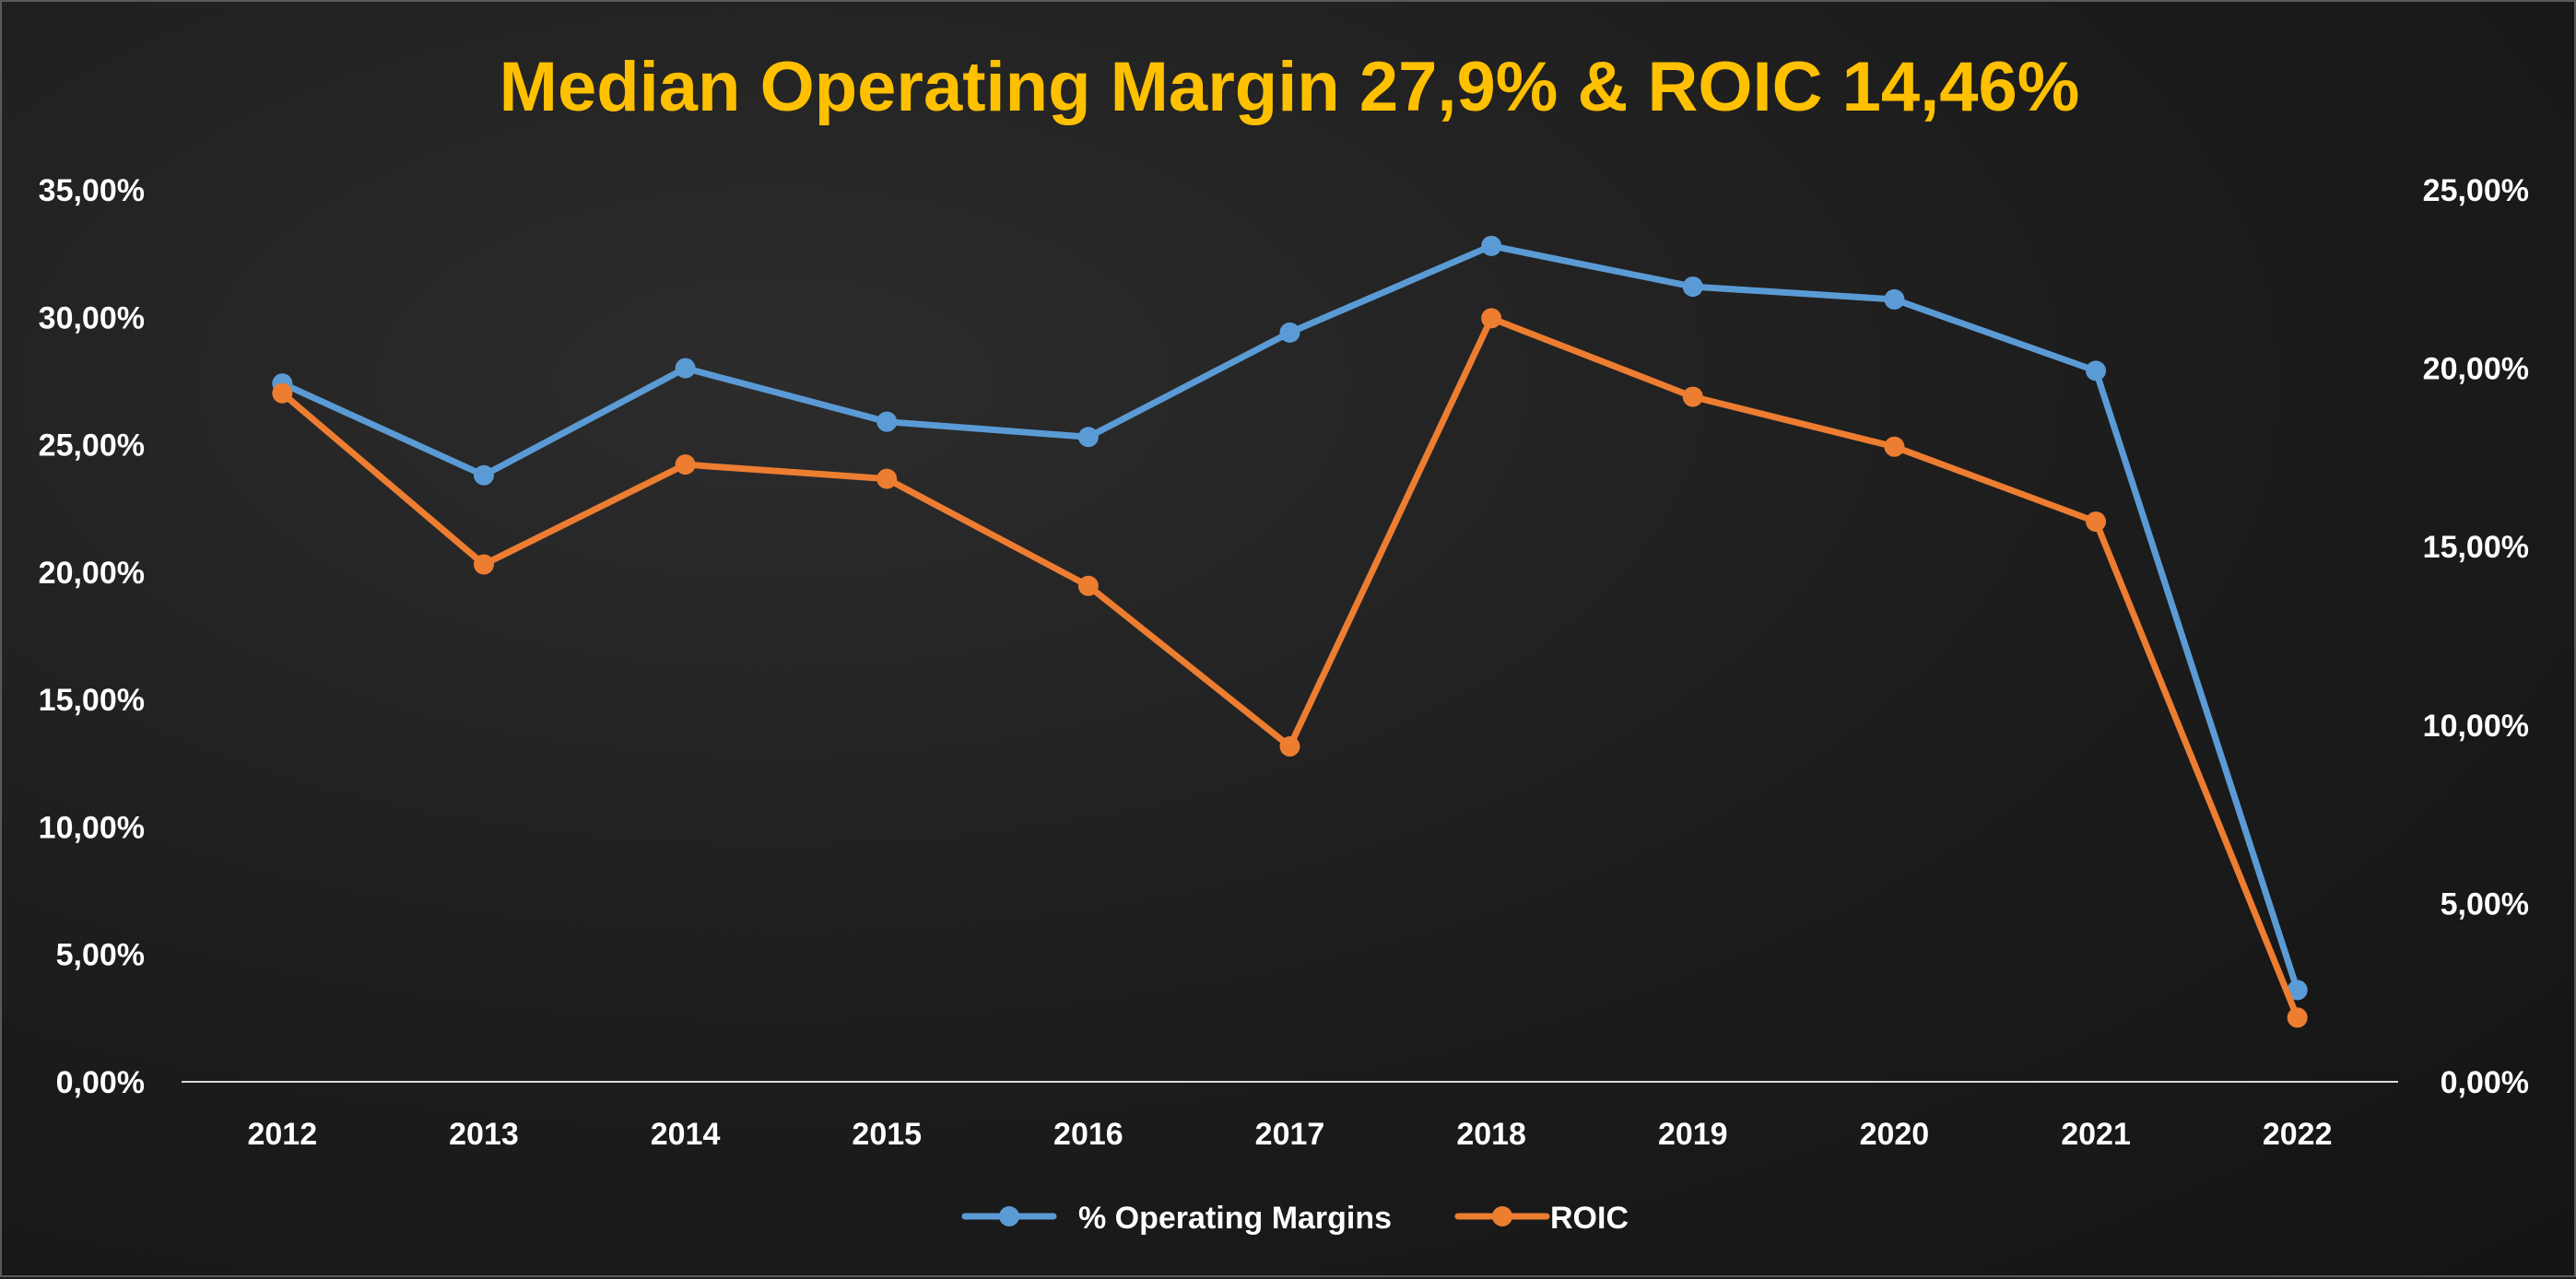  What do you see at coordinates (484, 1134) in the screenshot?
I see `x-axis-tick-label: 2013` at bounding box center [484, 1134].